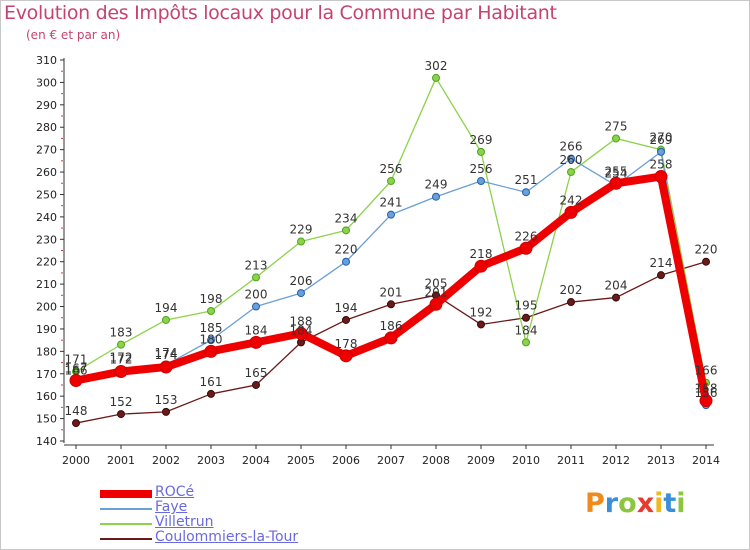 The height and width of the screenshot is (550, 750). Describe the element at coordinates (46, 284) in the screenshot. I see `y-tick-label: 210` at that location.